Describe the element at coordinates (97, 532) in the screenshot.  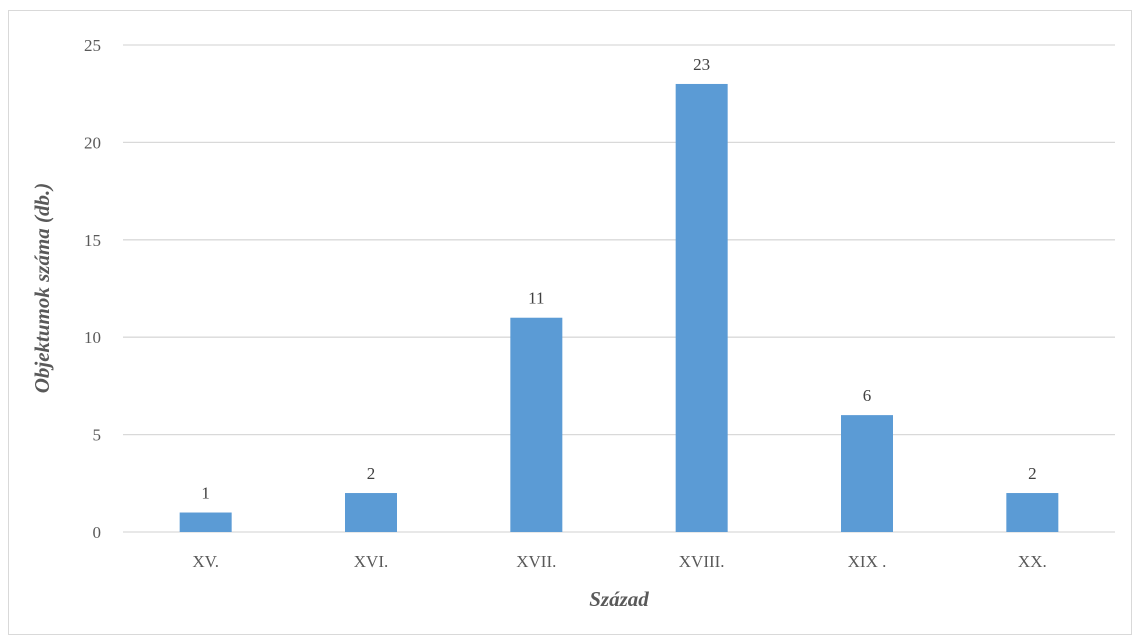
I see `y-tick-label: 0` at that location.